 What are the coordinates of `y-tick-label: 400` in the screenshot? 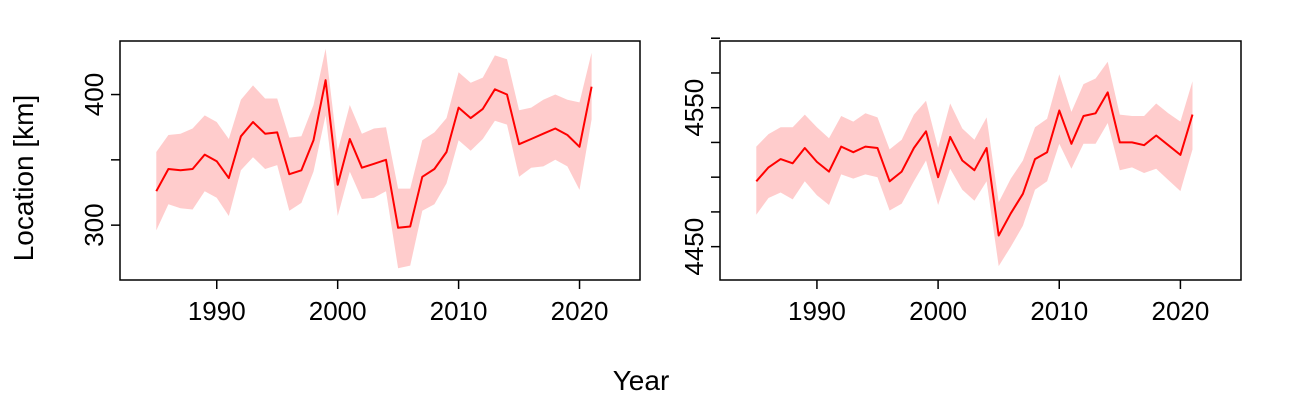 It's located at (94, 94).